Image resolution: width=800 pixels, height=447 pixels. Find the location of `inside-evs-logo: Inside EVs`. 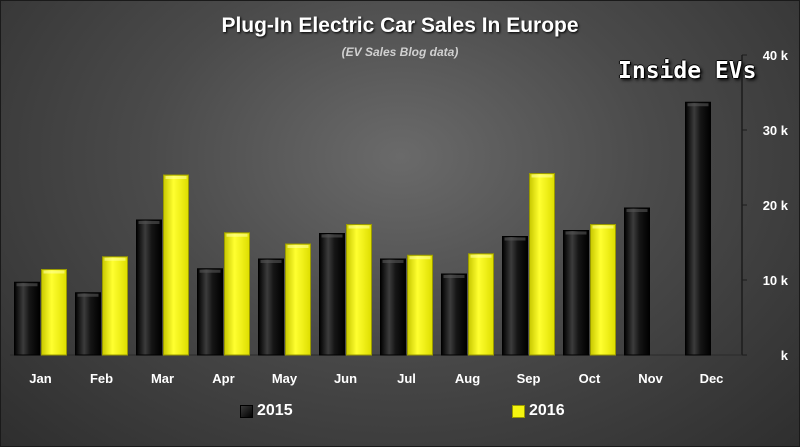

inside-evs-logo: Inside EVs is located at coordinates (687, 71).